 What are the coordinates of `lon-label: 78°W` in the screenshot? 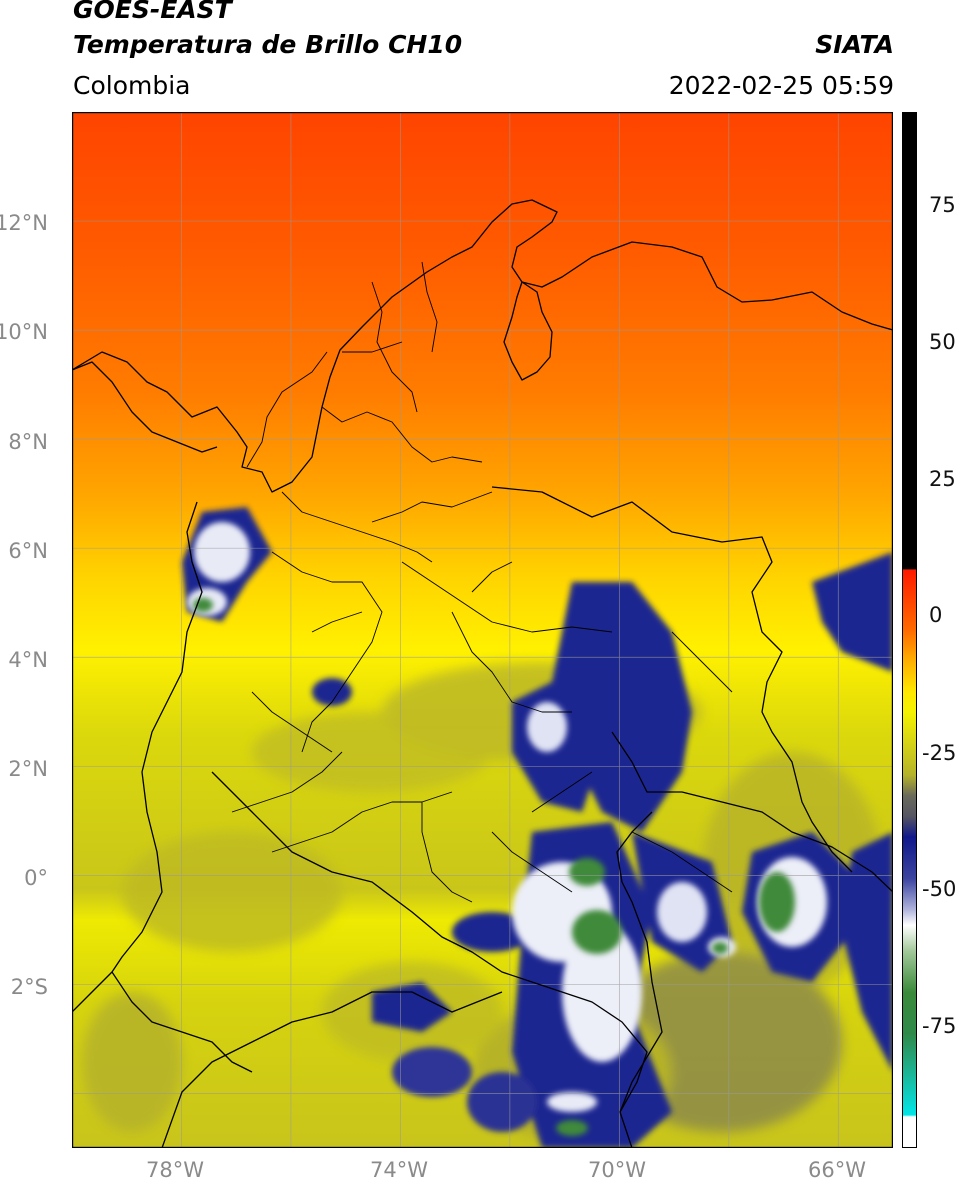 It's located at (175, 1170).